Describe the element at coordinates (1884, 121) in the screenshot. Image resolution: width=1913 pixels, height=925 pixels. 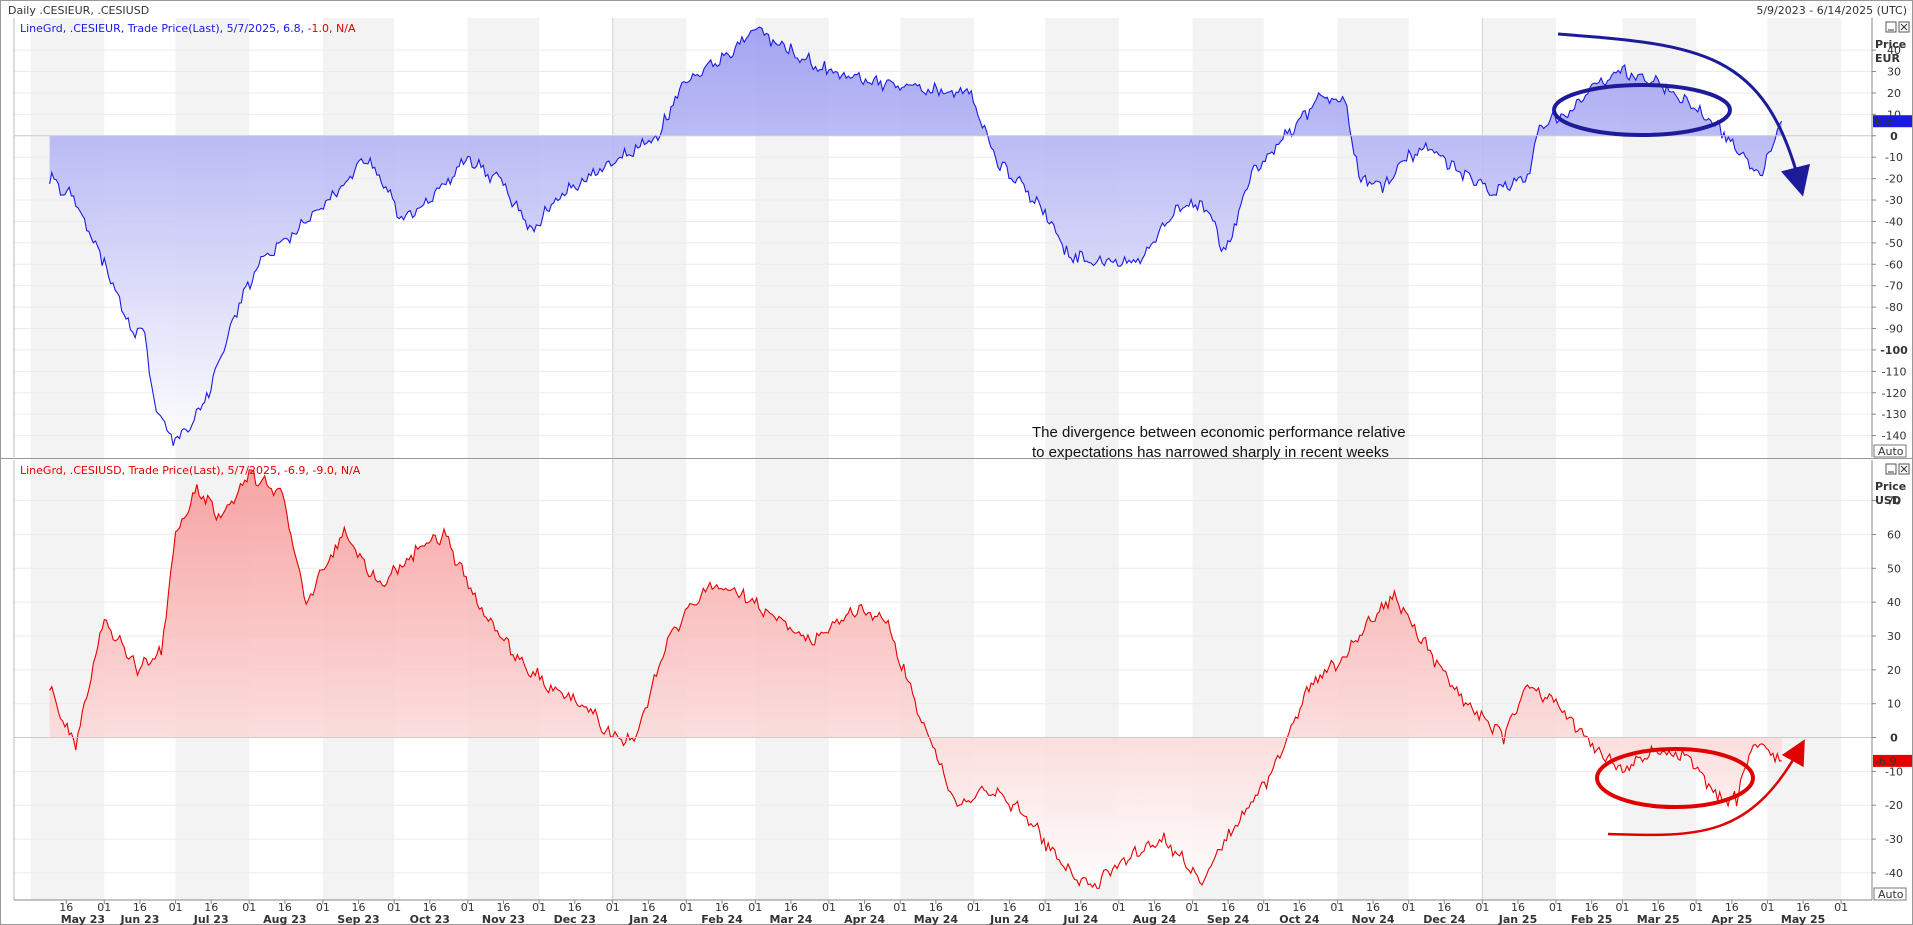
I see `eur-last-value-label: 6.8` at that location.